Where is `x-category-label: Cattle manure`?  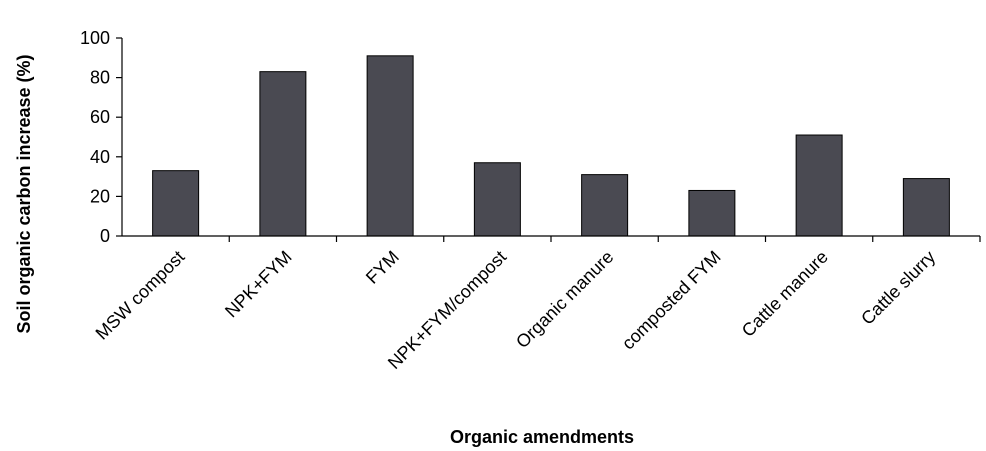 x-category-label: Cattle manure is located at coordinates (785, 294).